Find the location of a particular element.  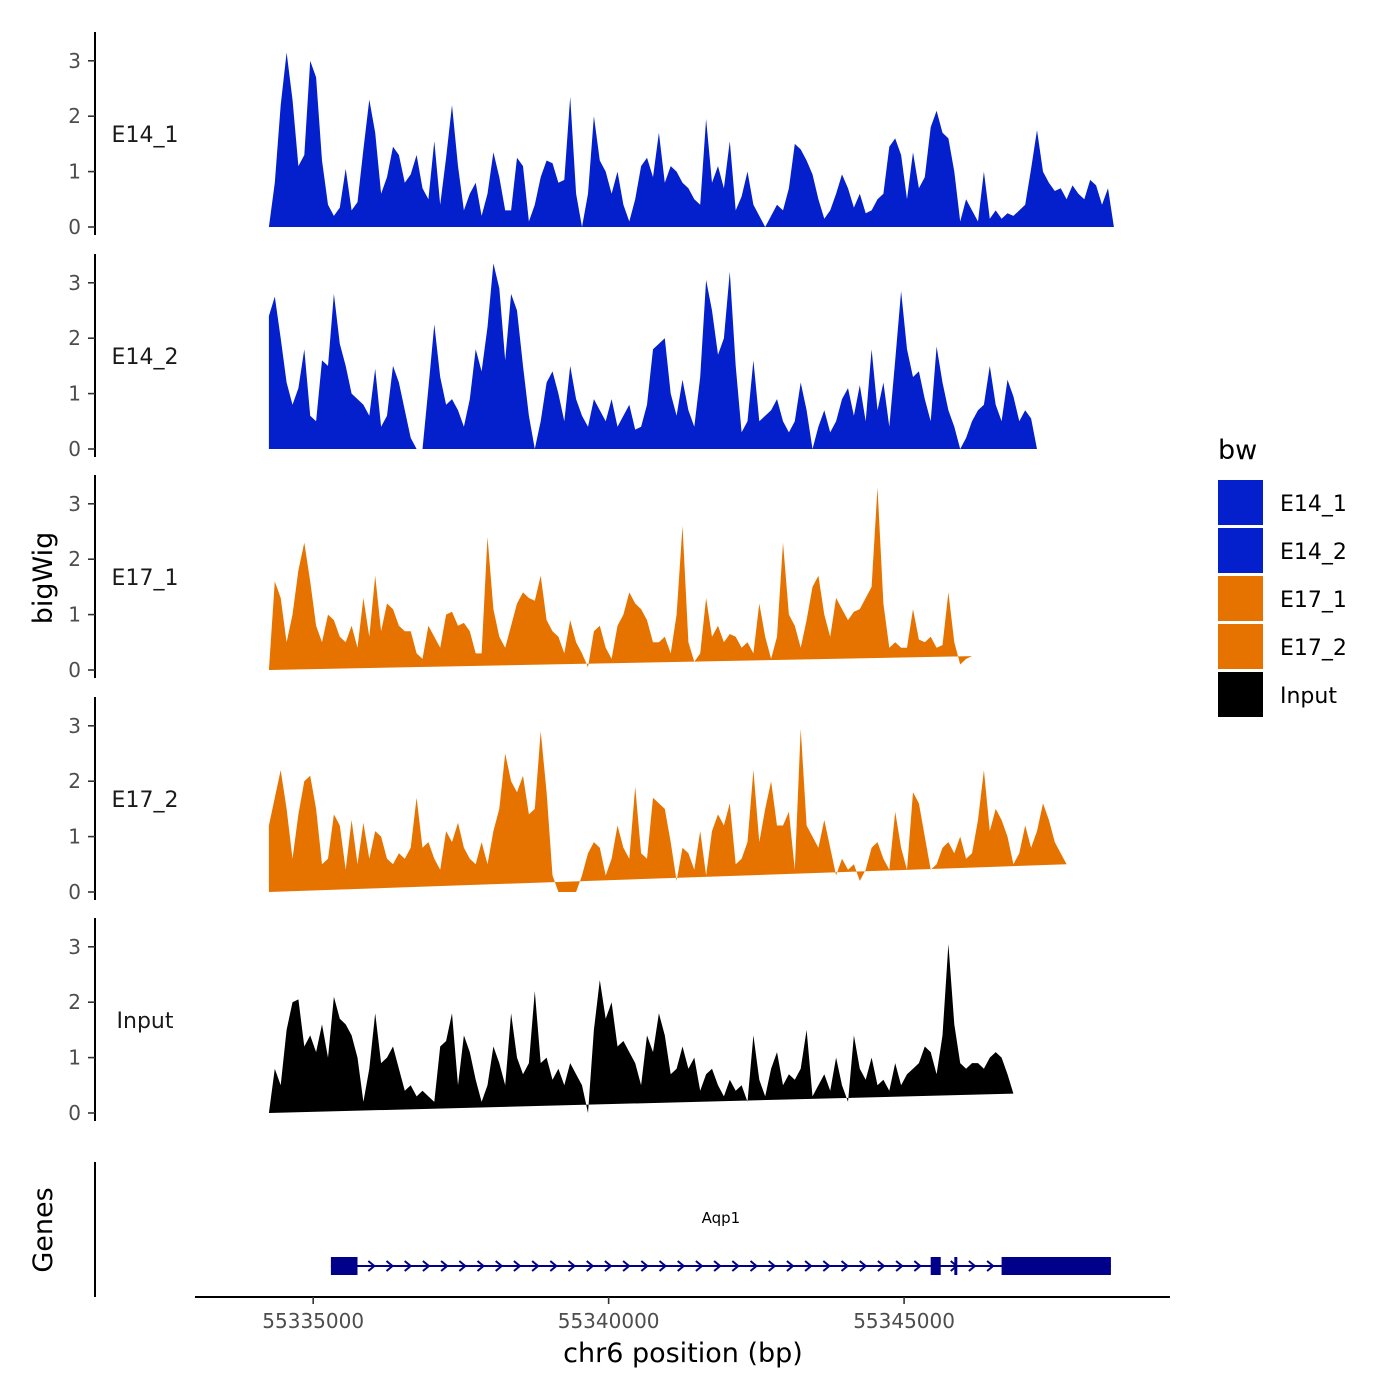

y-tick-label-E17_1-0: 0 is located at coordinates (74, 670).